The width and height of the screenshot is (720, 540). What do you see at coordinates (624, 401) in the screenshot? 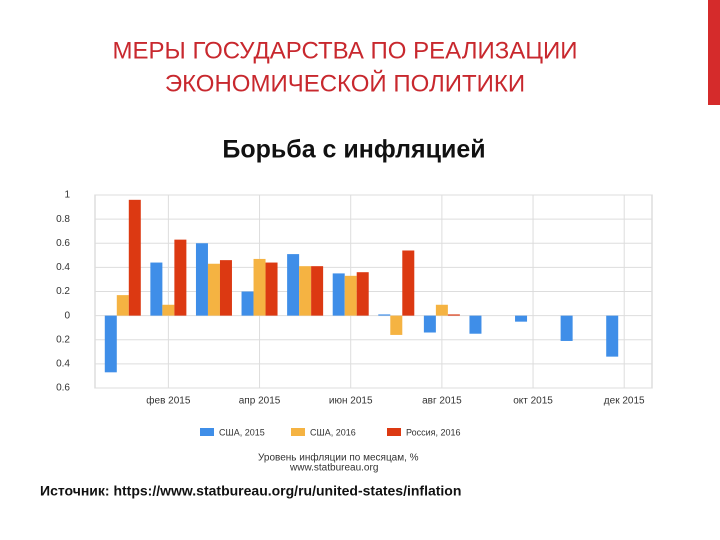
I see `x-tick-label: дек 2015` at bounding box center [624, 401].